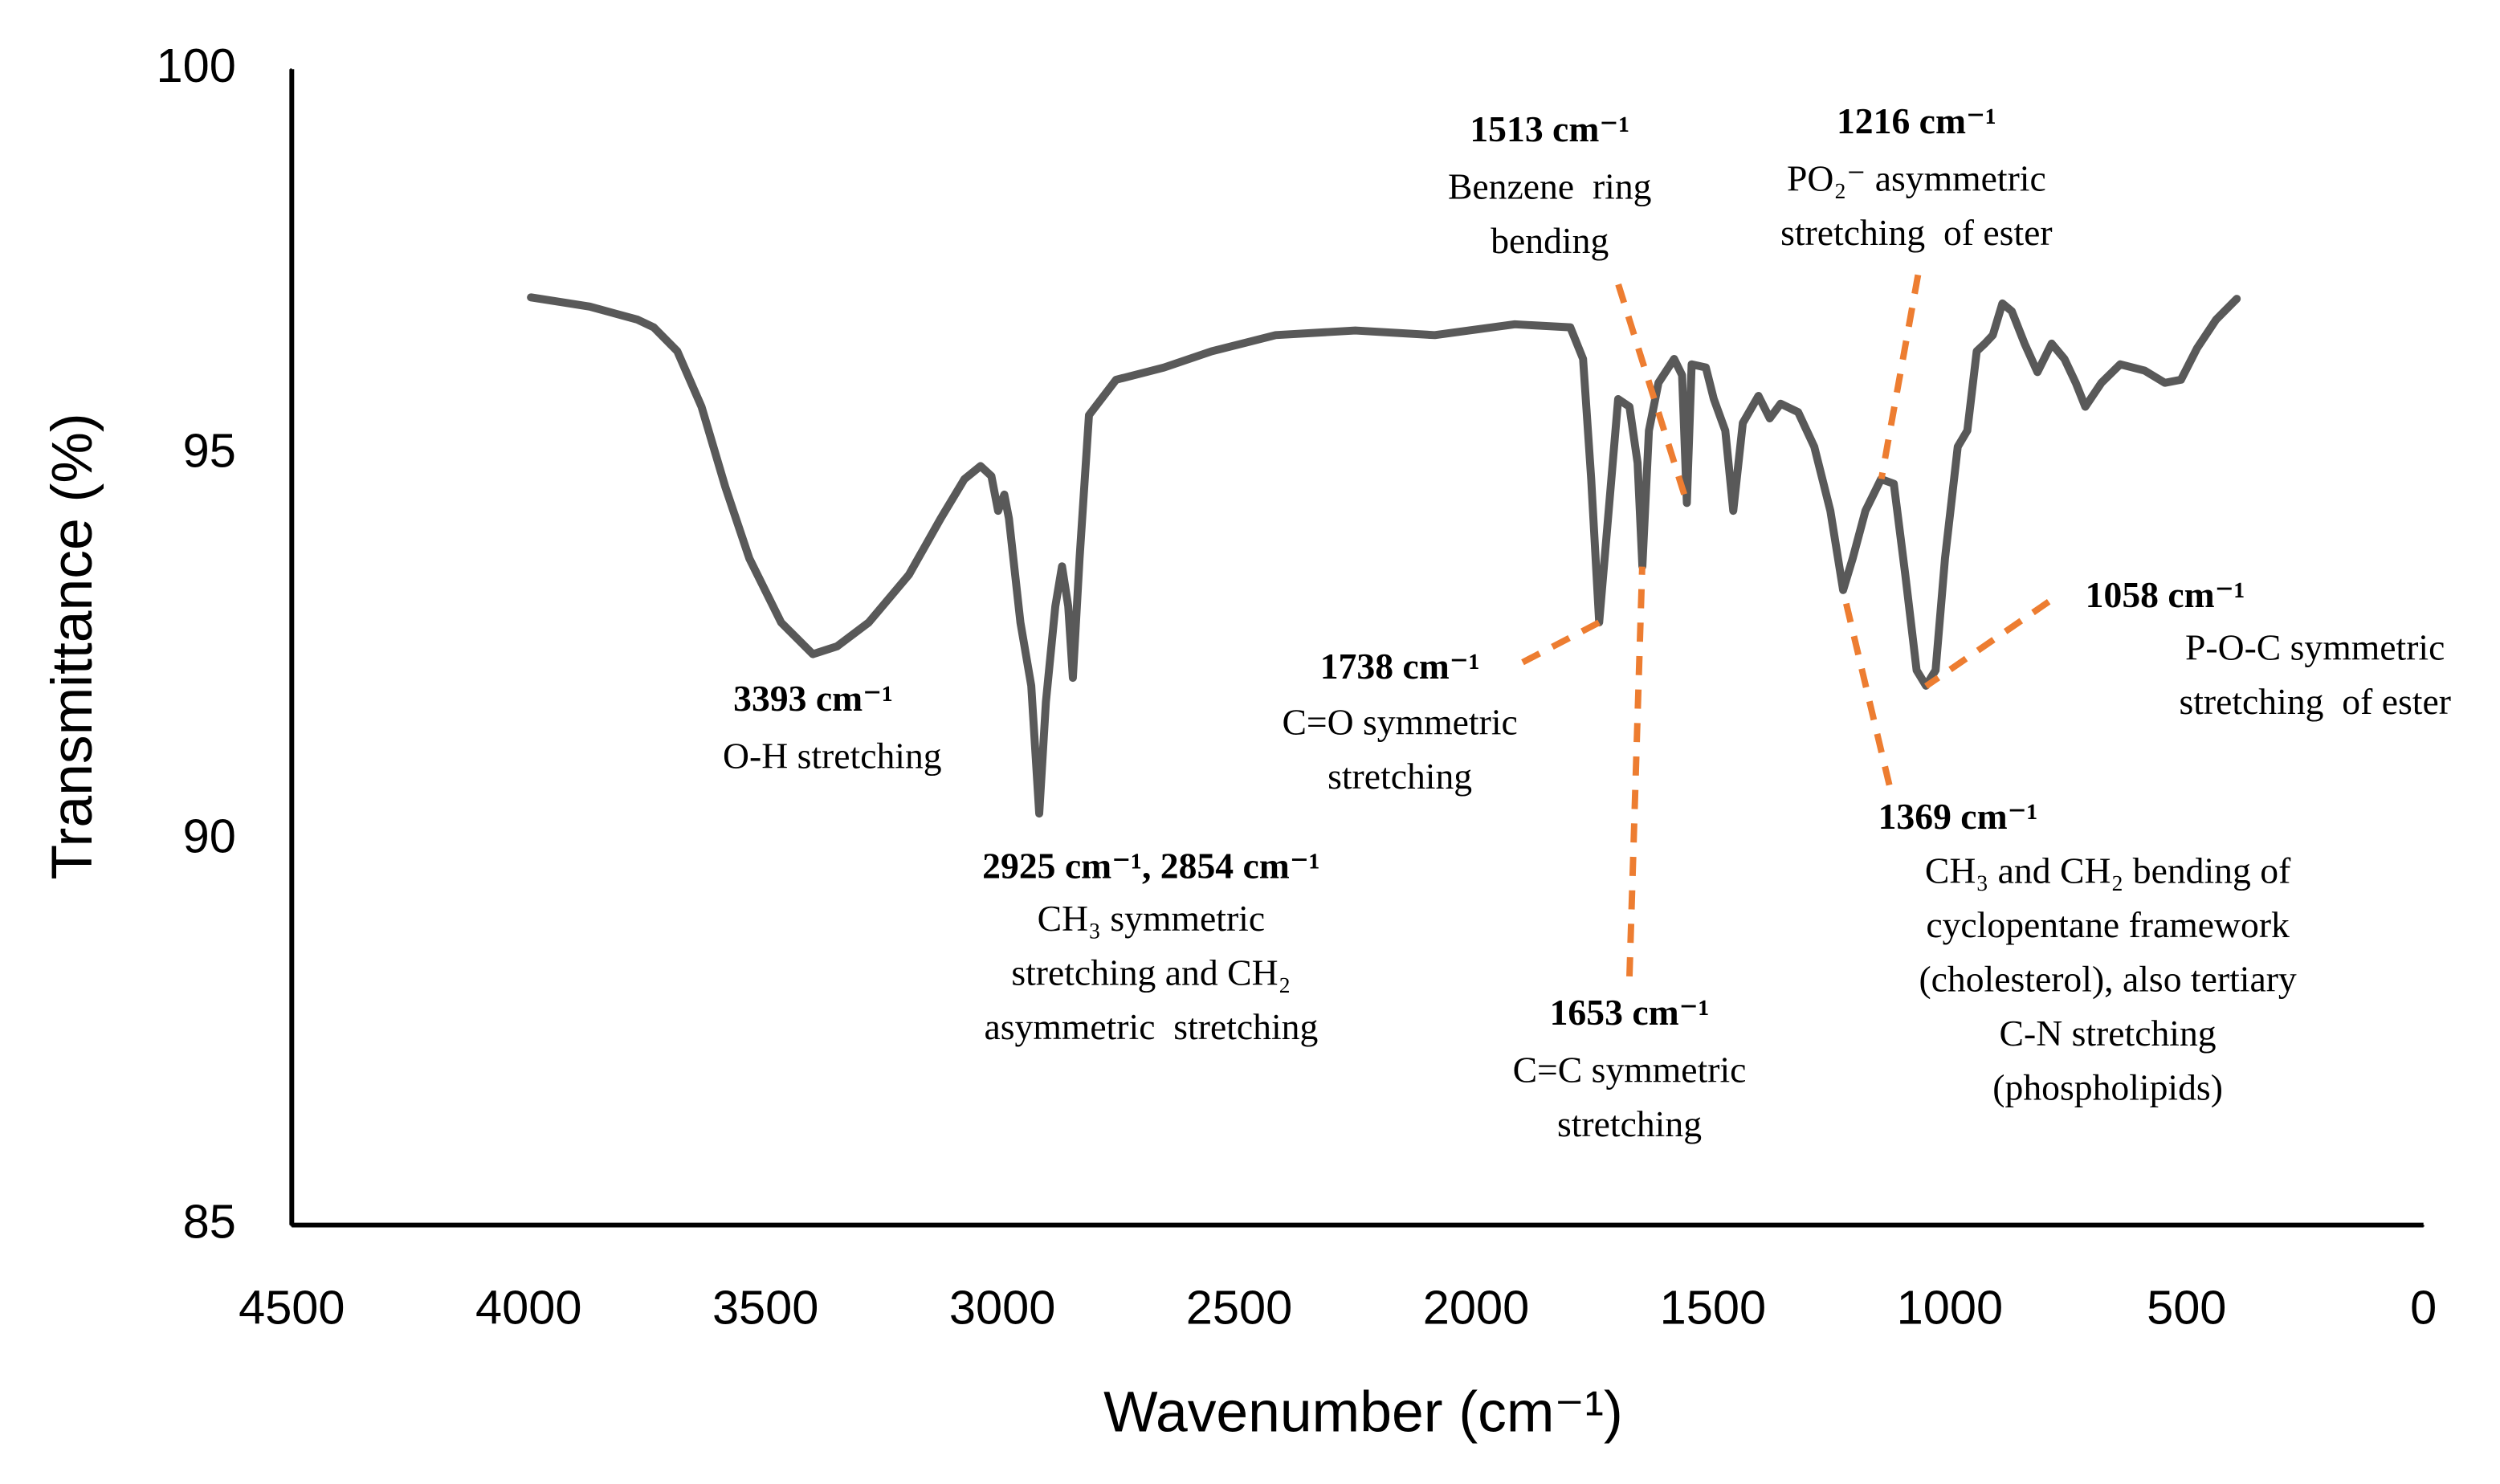 This screenshot has height=1484, width=2500. Describe the element at coordinates (1151, 972) in the screenshot. I see `annotation-text: stretching and CH₂` at that location.